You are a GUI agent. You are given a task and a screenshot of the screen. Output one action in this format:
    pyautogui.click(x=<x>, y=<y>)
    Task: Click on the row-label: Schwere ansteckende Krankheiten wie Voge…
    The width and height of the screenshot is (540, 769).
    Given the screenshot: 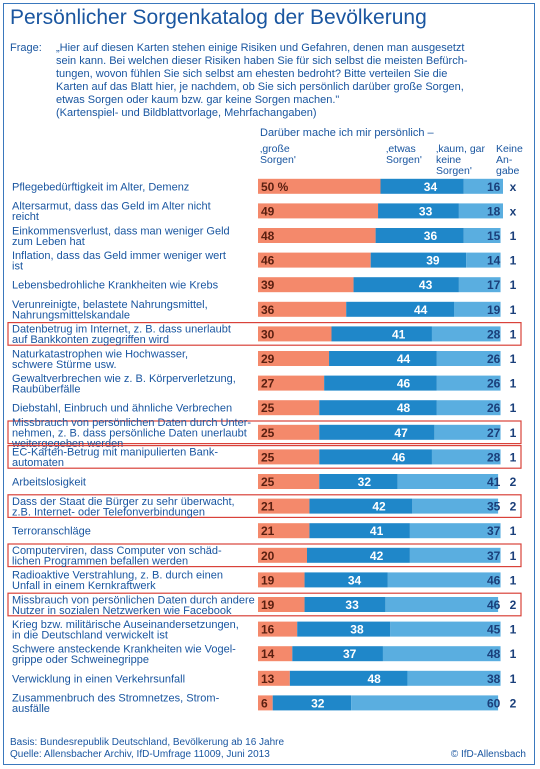 What is the action you would take?
    pyautogui.click(x=124, y=654)
    